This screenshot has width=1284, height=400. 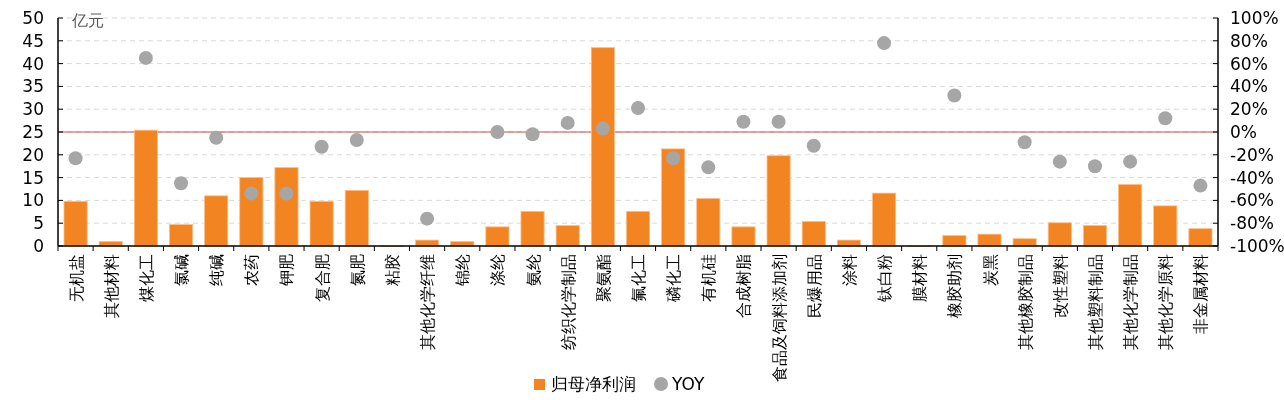 I want to click on x-tick-label: 锦纶, so click(x=463, y=270).